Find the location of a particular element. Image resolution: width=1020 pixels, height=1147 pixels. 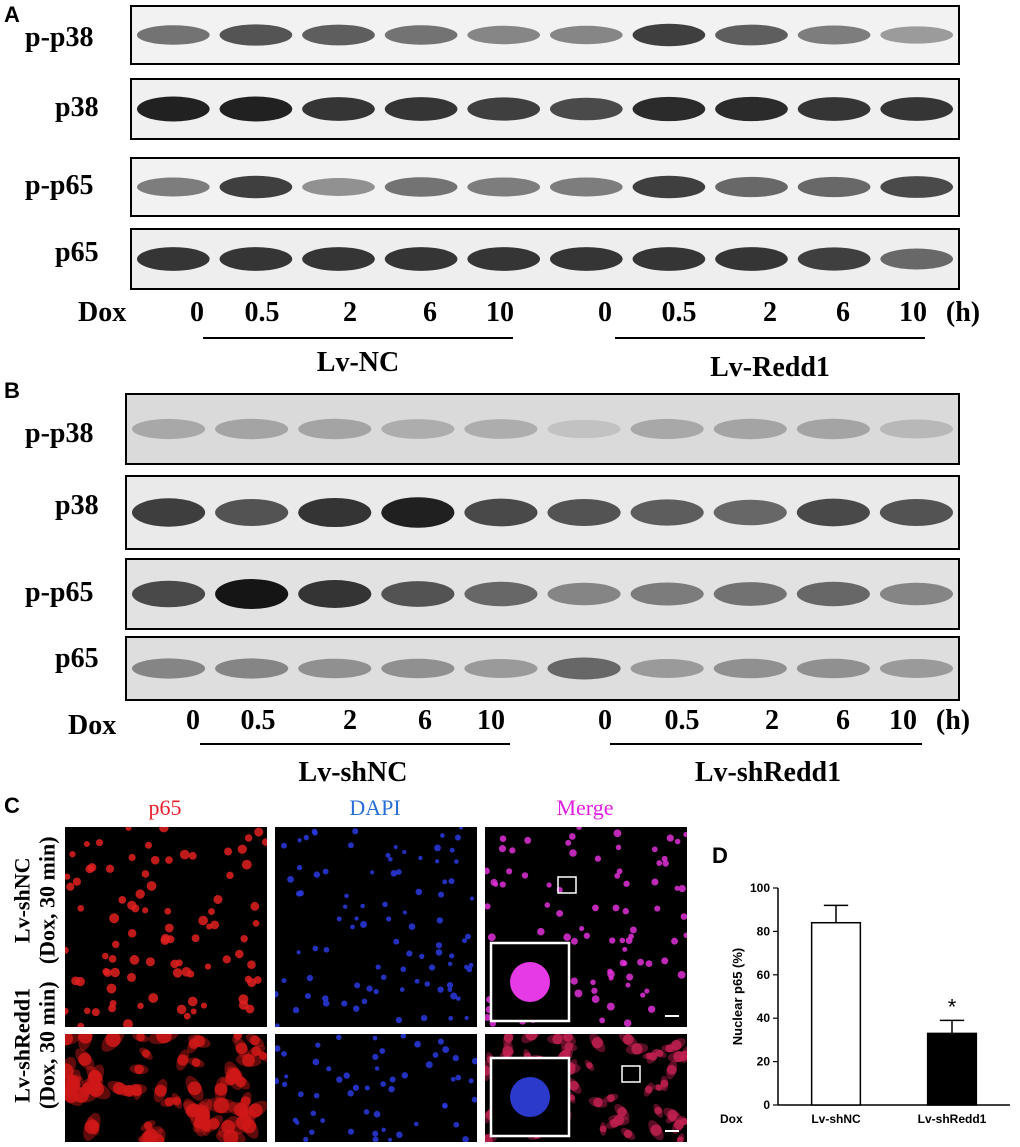

panel-c-letter: C is located at coordinates (12, 805).